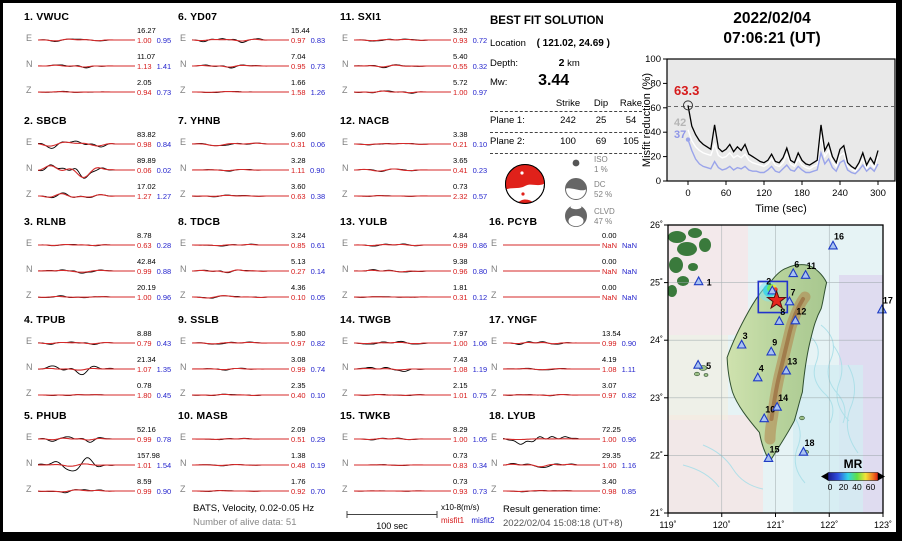 This screenshot has height=541, width=902. Describe the element at coordinates (629, 465) in the screenshot. I see `misfit2-value: 1.16` at that location.